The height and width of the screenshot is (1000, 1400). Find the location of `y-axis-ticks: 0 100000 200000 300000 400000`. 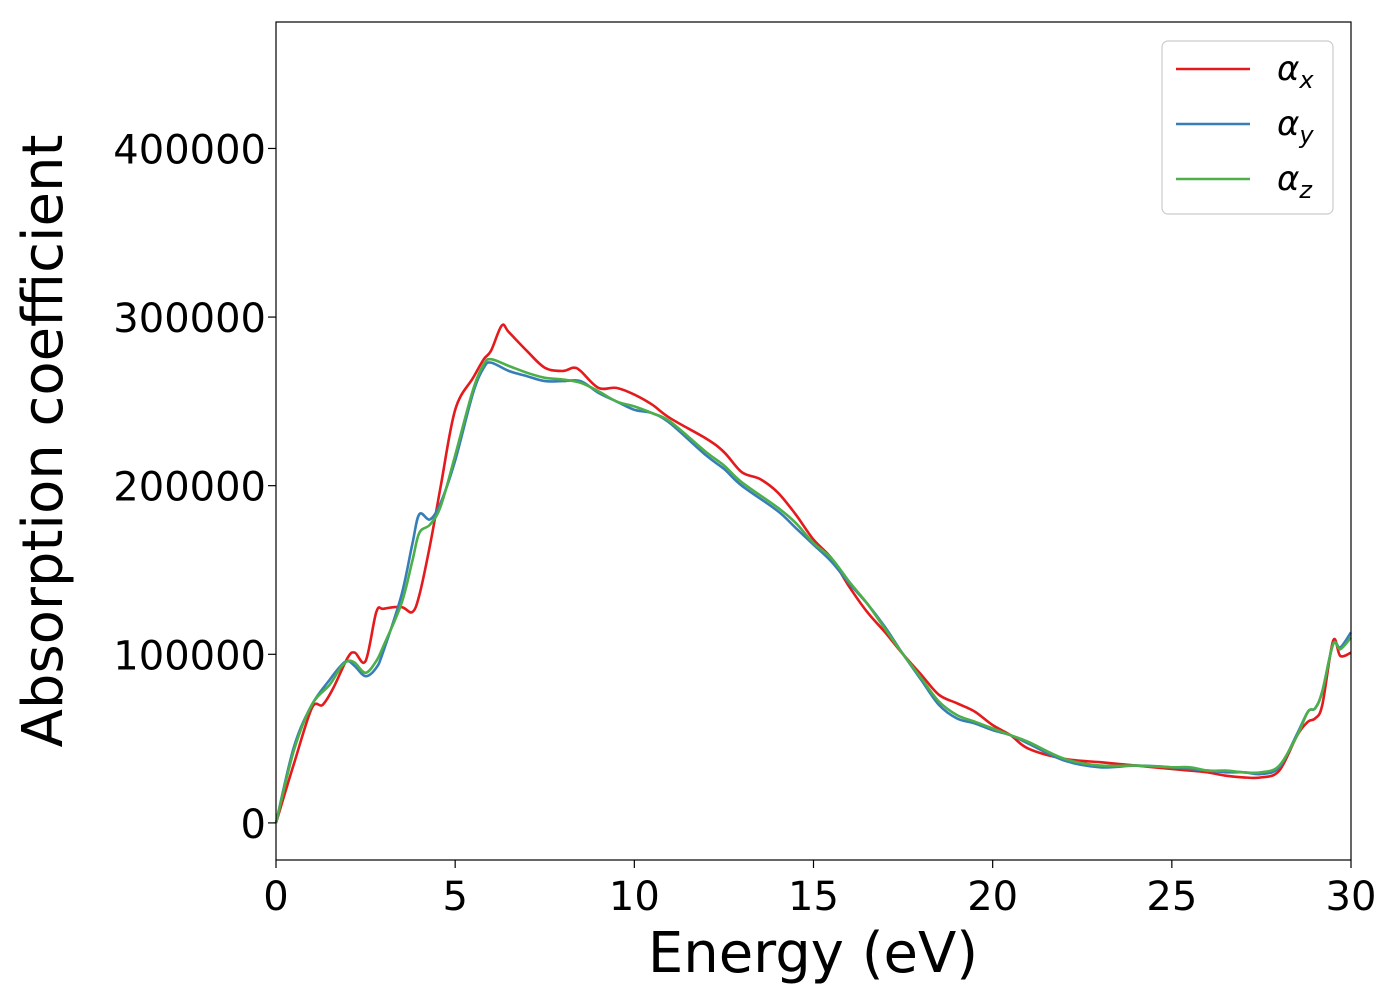

y-axis-ticks: 0 100000 200000 300000 400000 is located at coordinates (194, 487).